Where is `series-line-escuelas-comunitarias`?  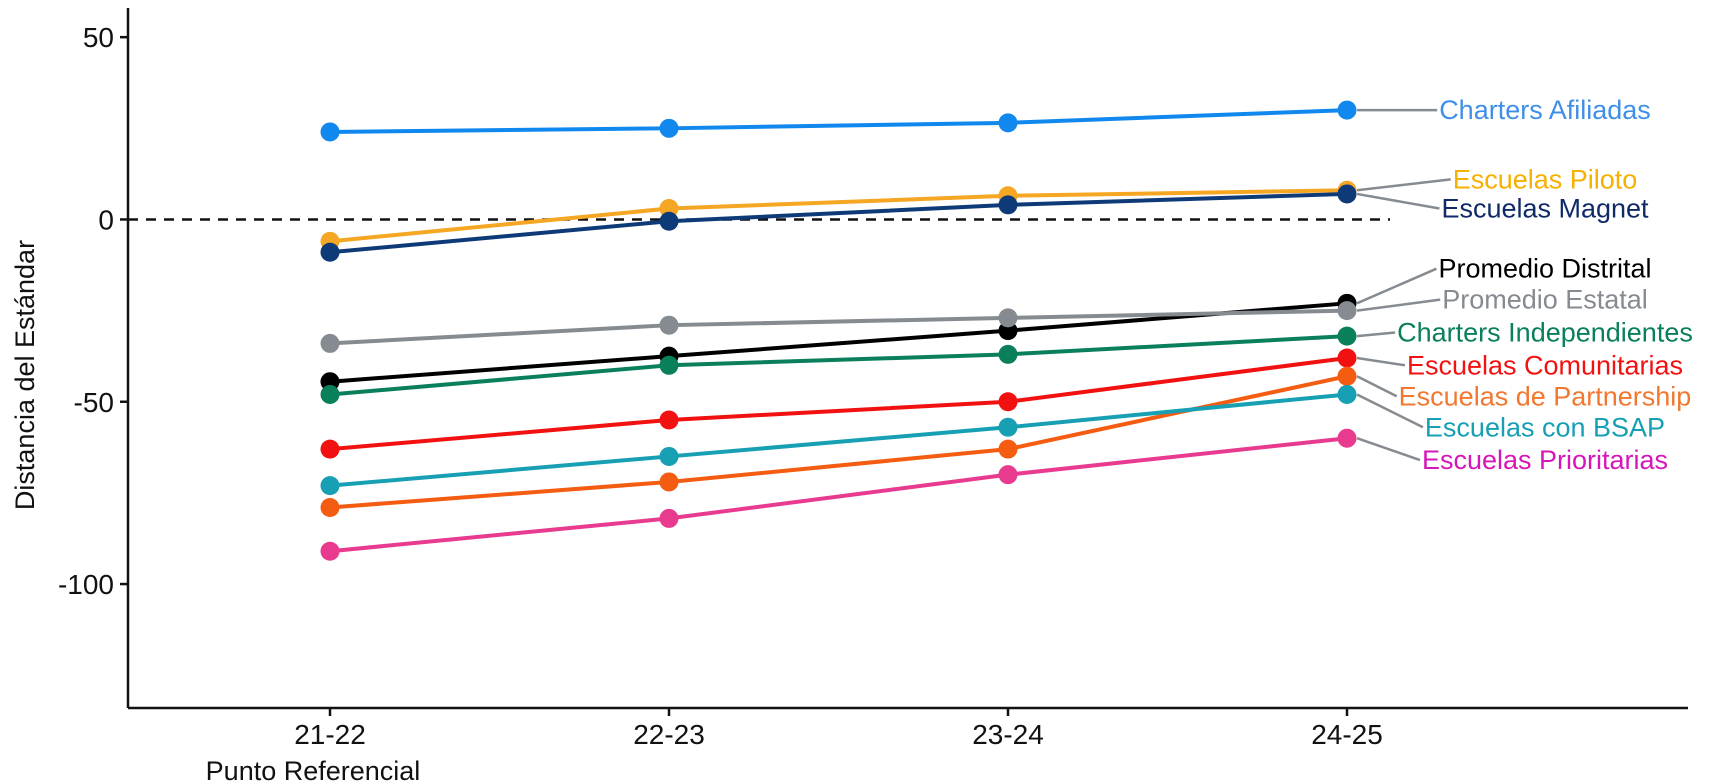 series-line-escuelas-comunitarias is located at coordinates (838, 404).